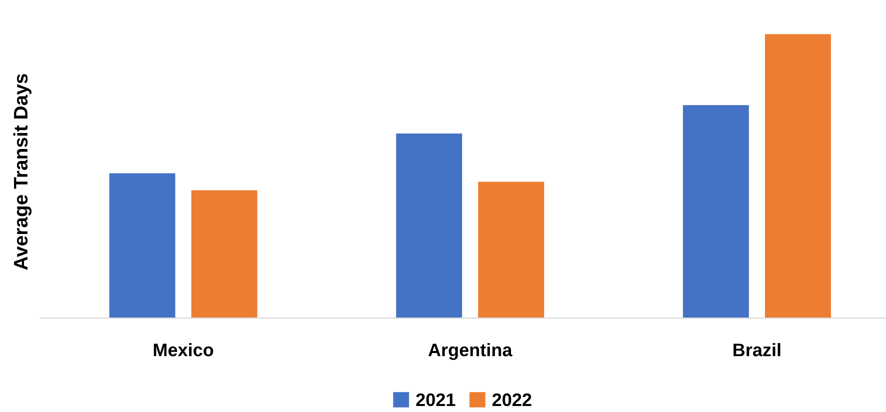 The width and height of the screenshot is (886, 412). What do you see at coordinates (22, 172) in the screenshot?
I see `y-axis-title: Average Transit Days` at bounding box center [22, 172].